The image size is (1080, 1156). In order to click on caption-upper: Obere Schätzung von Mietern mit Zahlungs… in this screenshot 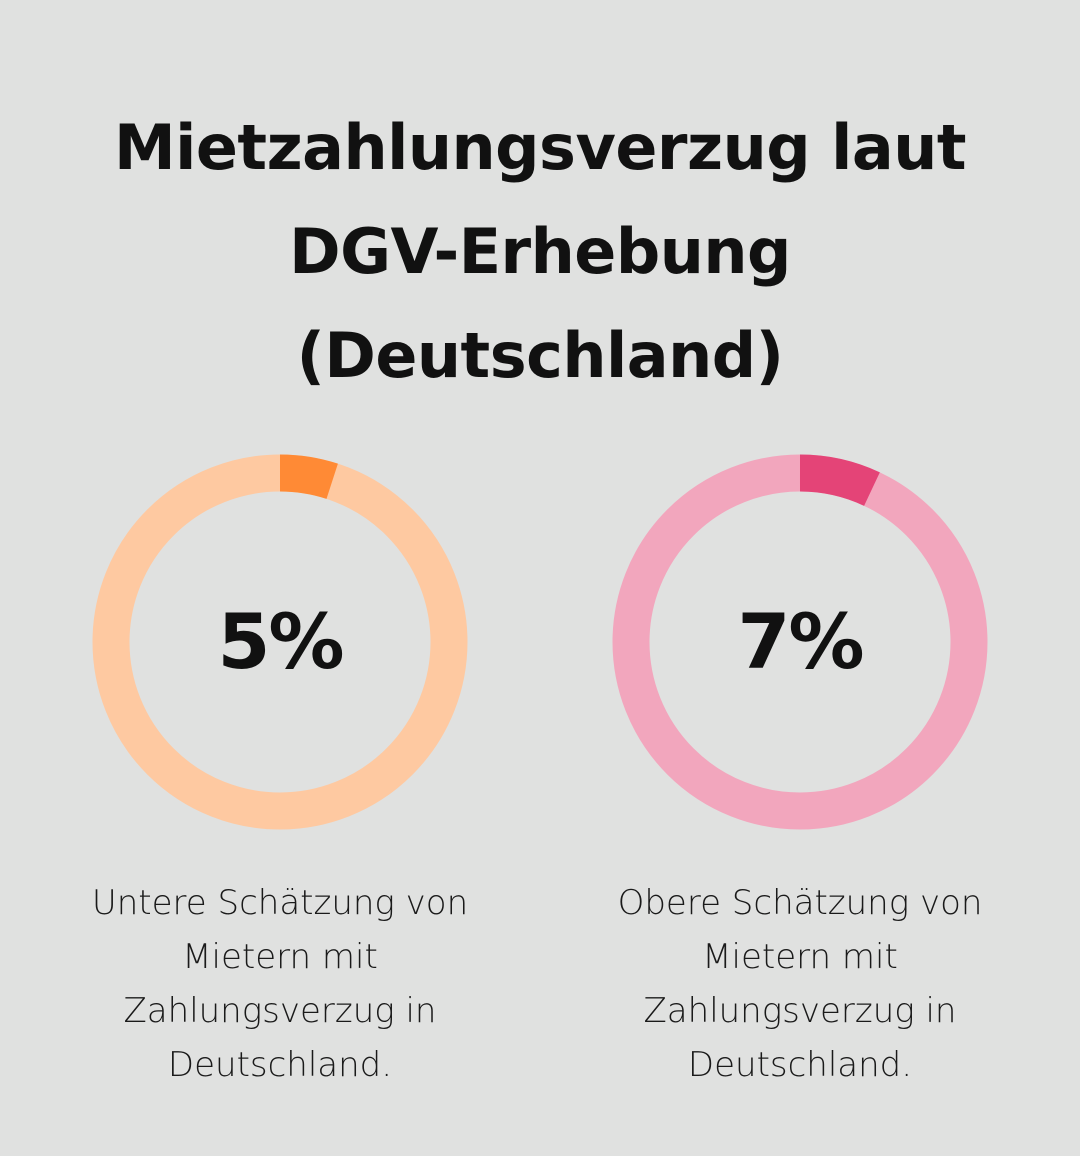, I will do `click(800, 984)`.